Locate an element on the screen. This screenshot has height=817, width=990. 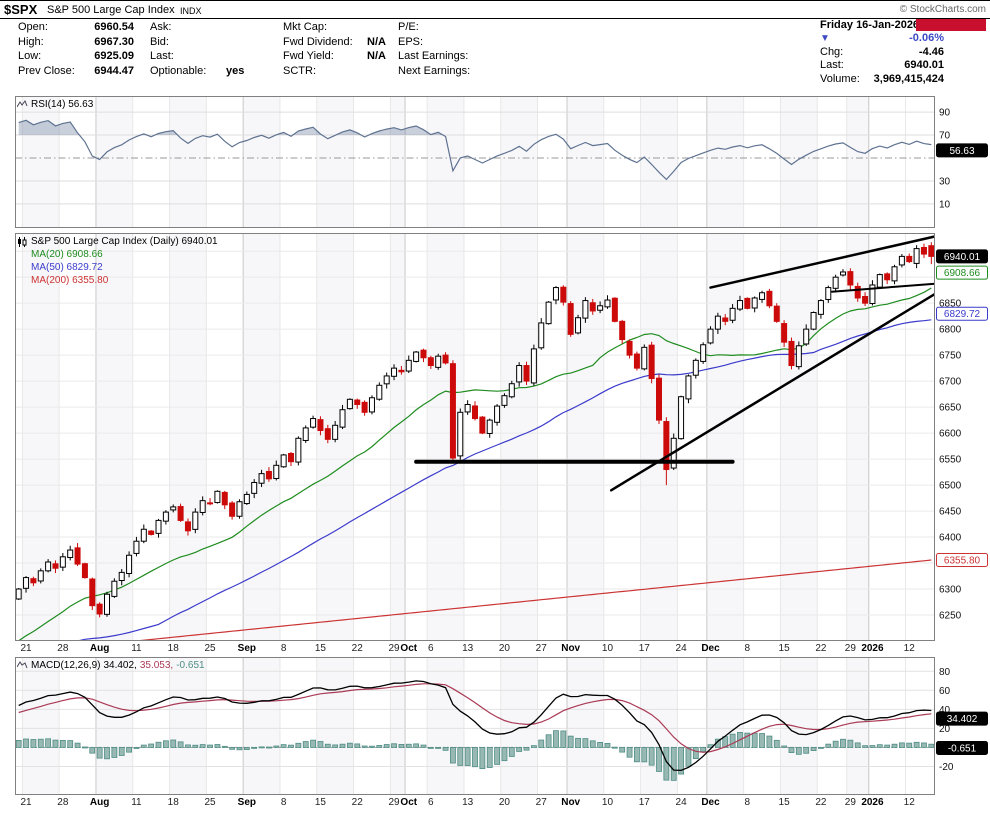
percent-change: -0.06% is located at coordinates (926, 38).